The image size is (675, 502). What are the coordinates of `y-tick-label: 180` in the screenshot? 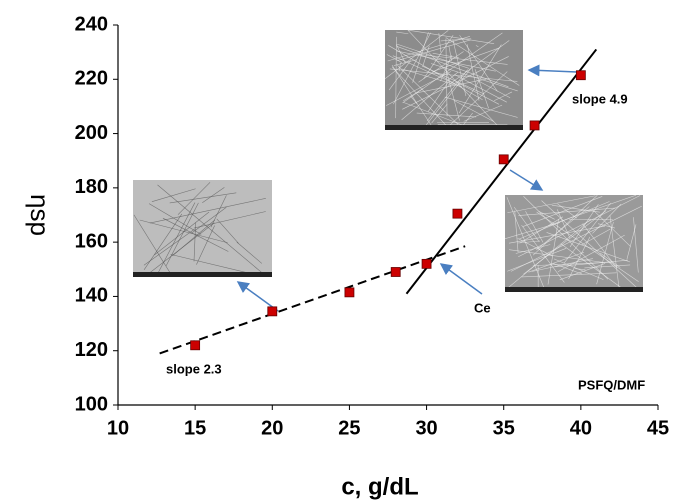 It's located at (91, 187).